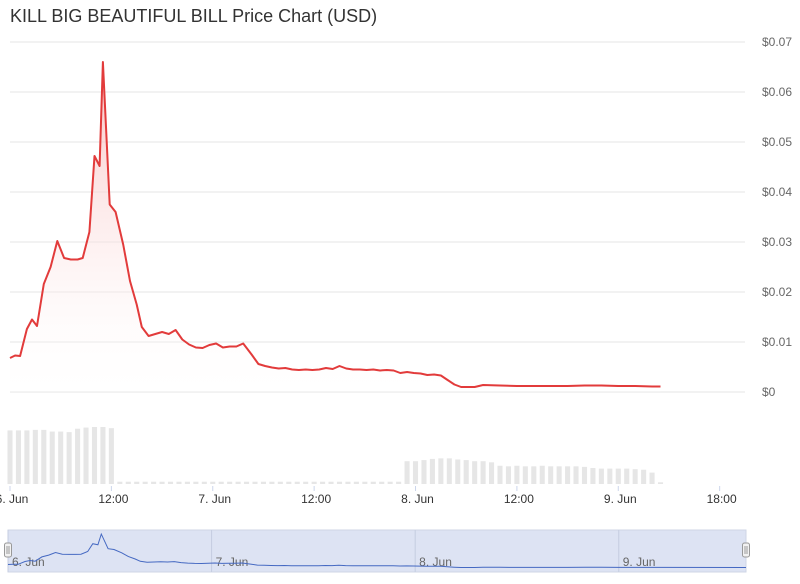 This screenshot has height=584, width=800. I want to click on y-tick-label: $0.05, so click(777, 142).